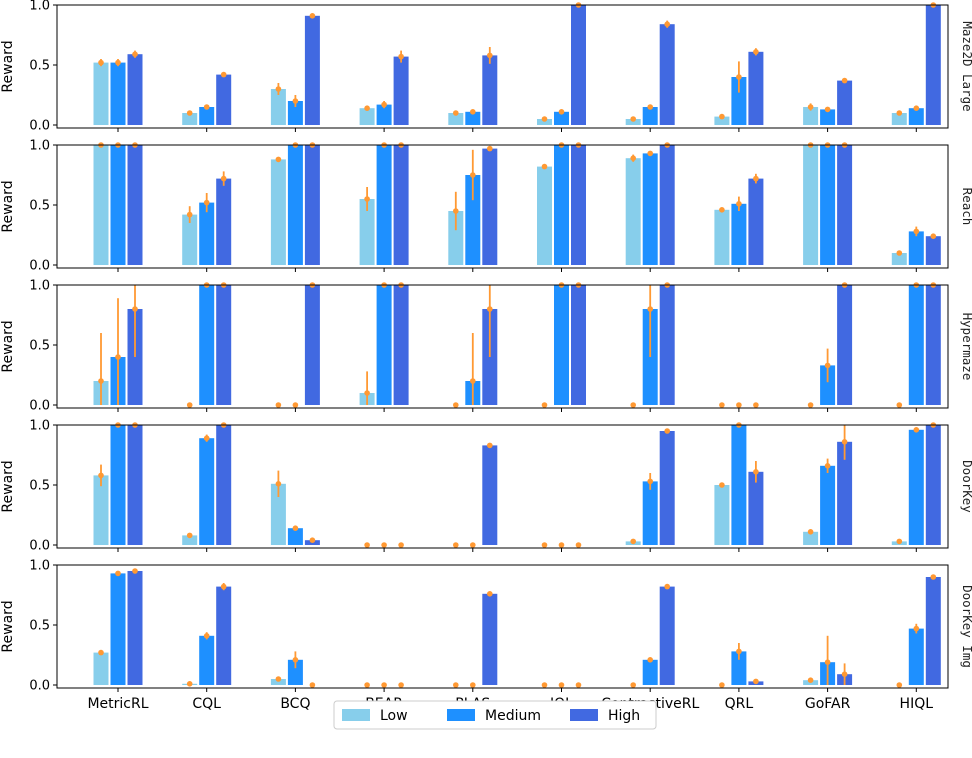 The image size is (972, 758). I want to click on y-tick-label: 1.0, so click(39, 286).